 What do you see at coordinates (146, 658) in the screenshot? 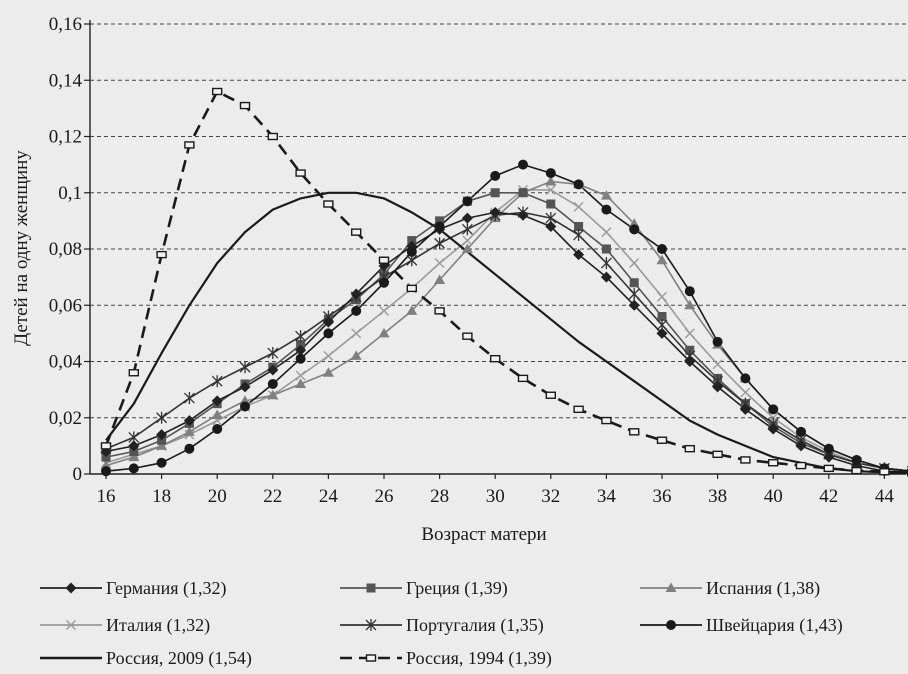
I see `legend-entry-6: Россия, 2009 (1,54)` at bounding box center [146, 658].